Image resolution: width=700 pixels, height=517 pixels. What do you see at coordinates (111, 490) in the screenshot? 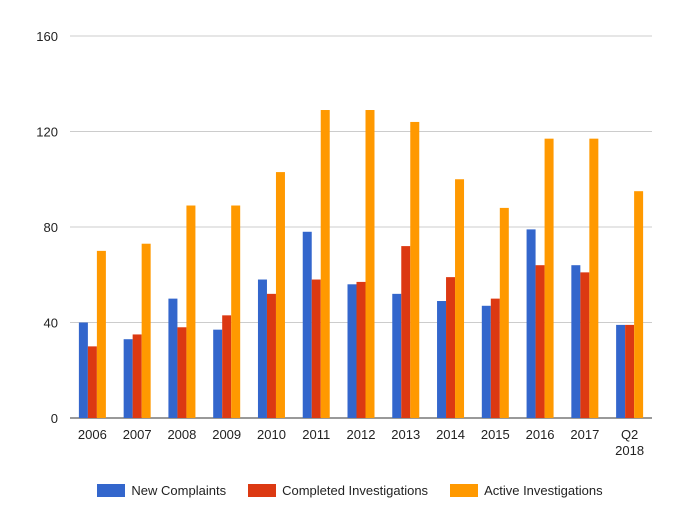
I see `legend-swatch-new-complaints` at bounding box center [111, 490].